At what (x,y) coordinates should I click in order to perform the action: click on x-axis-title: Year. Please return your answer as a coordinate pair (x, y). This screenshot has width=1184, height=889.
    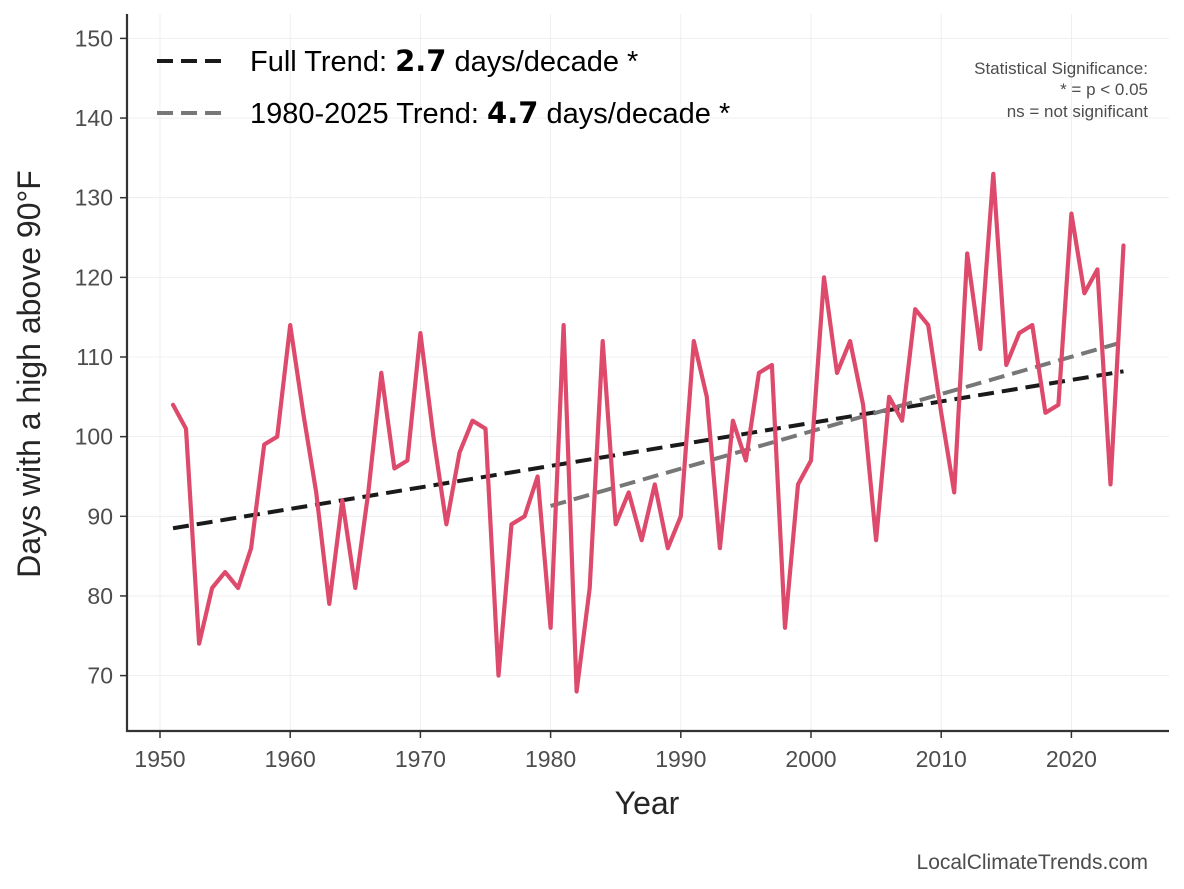
    Looking at the image, I should click on (647, 803).